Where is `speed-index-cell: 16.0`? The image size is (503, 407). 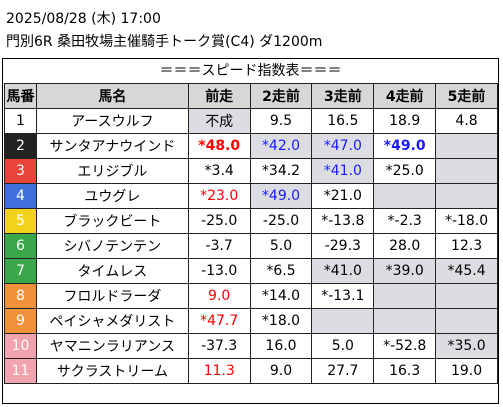
speed-index-cell: 16.0 is located at coordinates (281, 346).